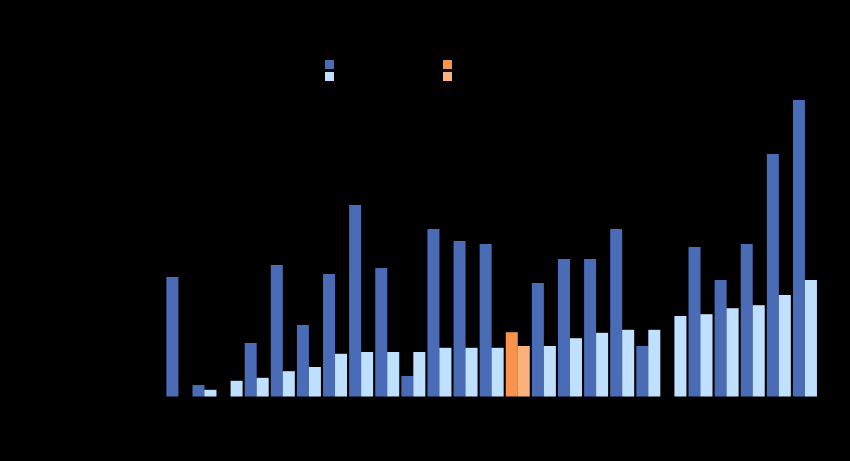 This screenshot has height=461, width=850. Describe the element at coordinates (485, 320) in the screenshot. I see `bar-large-enterprises-ee` at that location.